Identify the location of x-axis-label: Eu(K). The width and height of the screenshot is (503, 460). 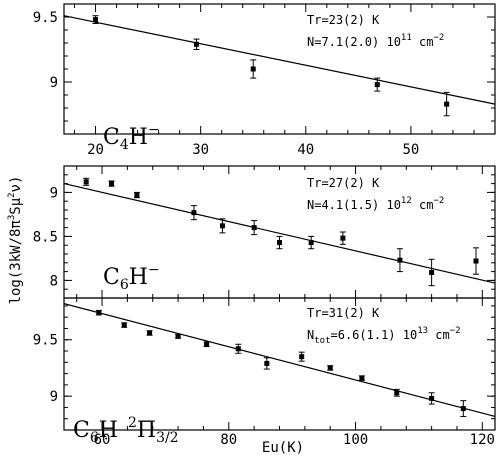
(283, 448).